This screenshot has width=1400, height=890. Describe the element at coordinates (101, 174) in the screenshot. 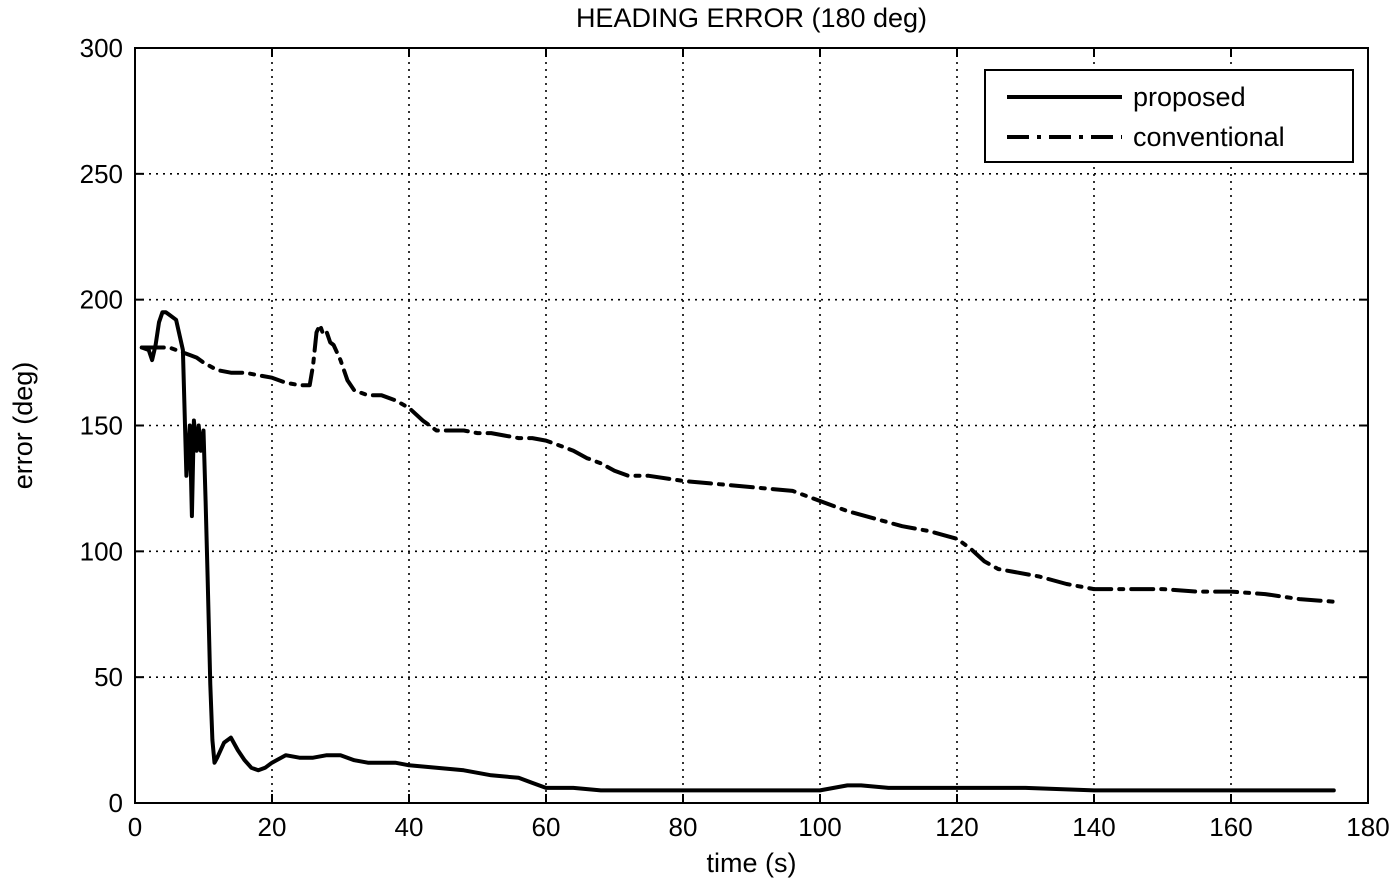

I see `y-tick-label: 250` at that location.